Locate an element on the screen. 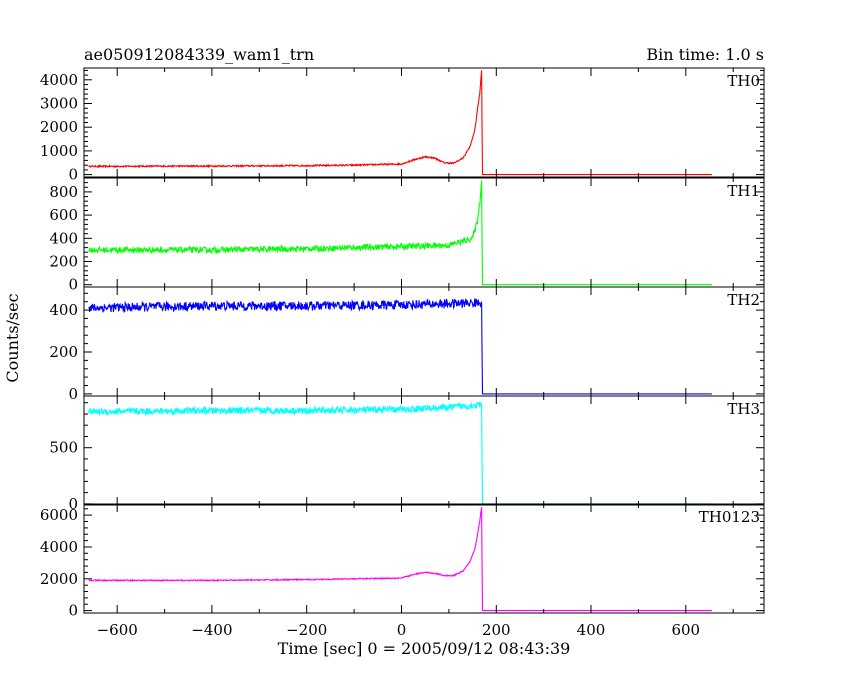 The image size is (850, 680). panel-label: TH0 is located at coordinates (743, 81).